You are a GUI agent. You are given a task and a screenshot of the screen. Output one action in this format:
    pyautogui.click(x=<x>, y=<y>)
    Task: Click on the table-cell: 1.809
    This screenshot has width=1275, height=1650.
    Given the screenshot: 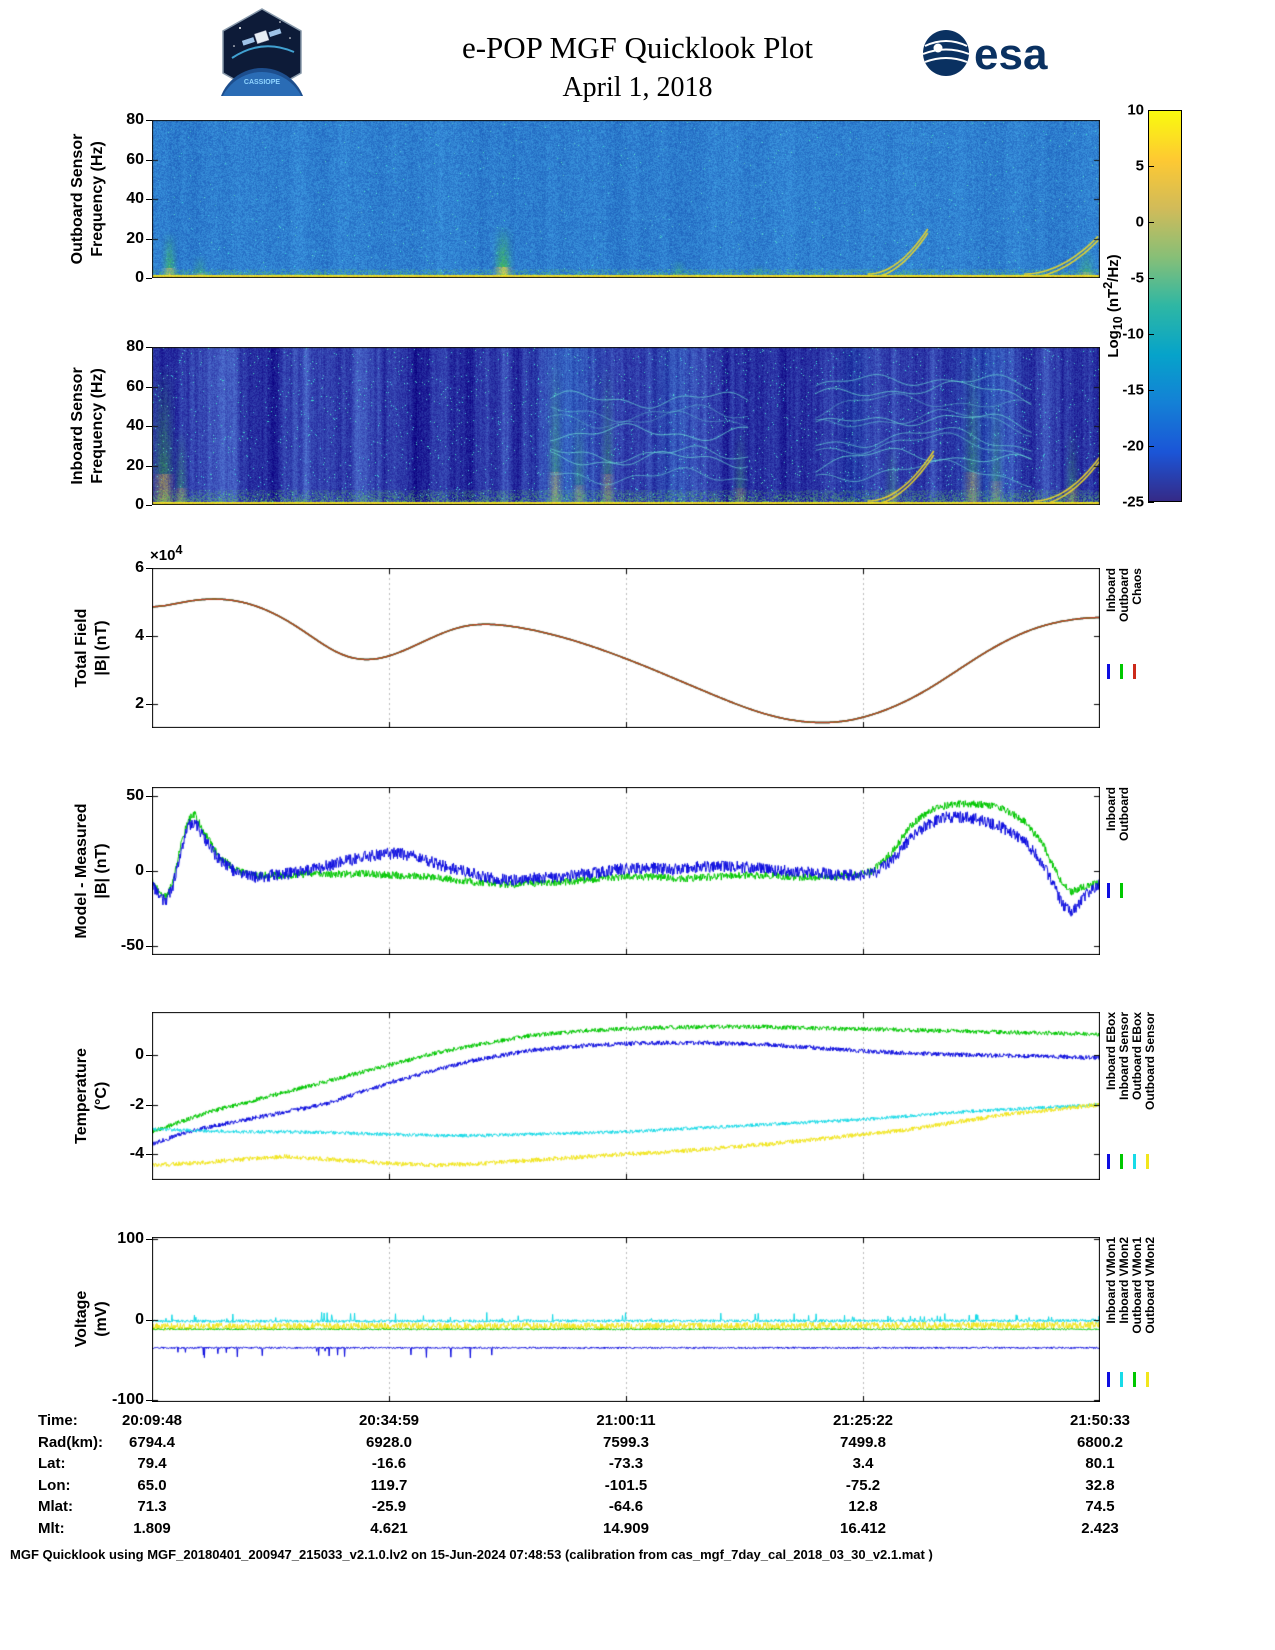 What is the action you would take?
    pyautogui.click(x=152, y=1528)
    